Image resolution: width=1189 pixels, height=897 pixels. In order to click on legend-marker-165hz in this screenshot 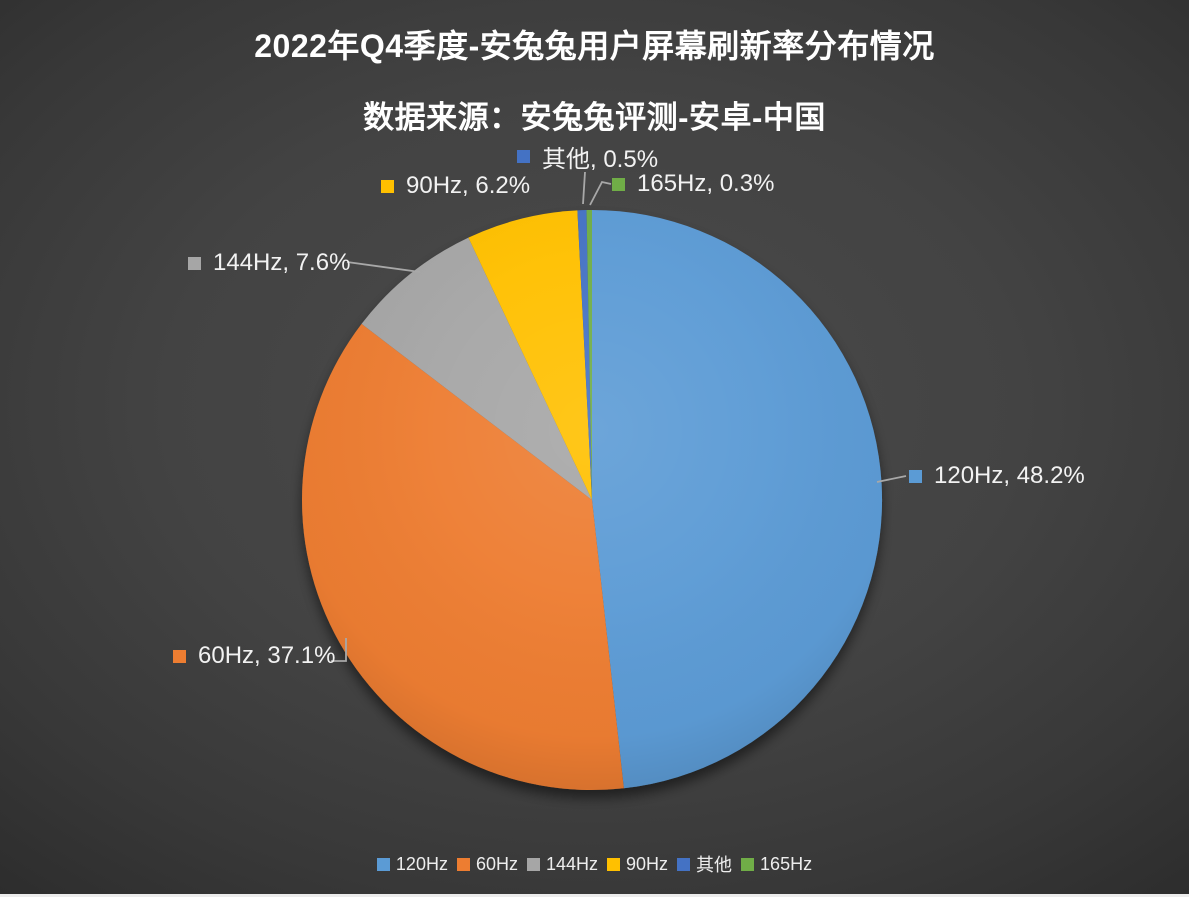, I will do `click(748, 864)`.